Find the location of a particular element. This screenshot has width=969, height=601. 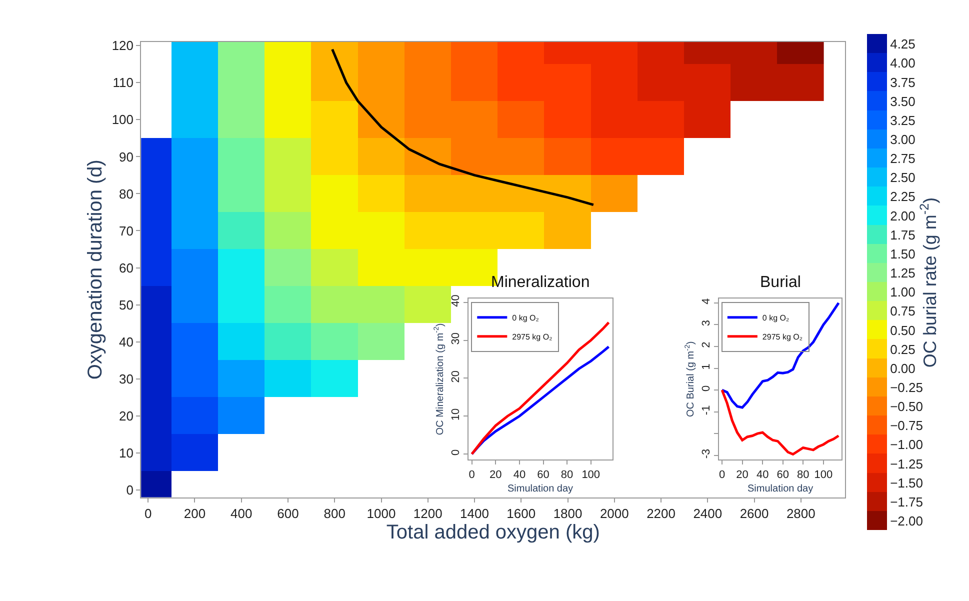

y-tick-label: 50 is located at coordinates (126, 304).